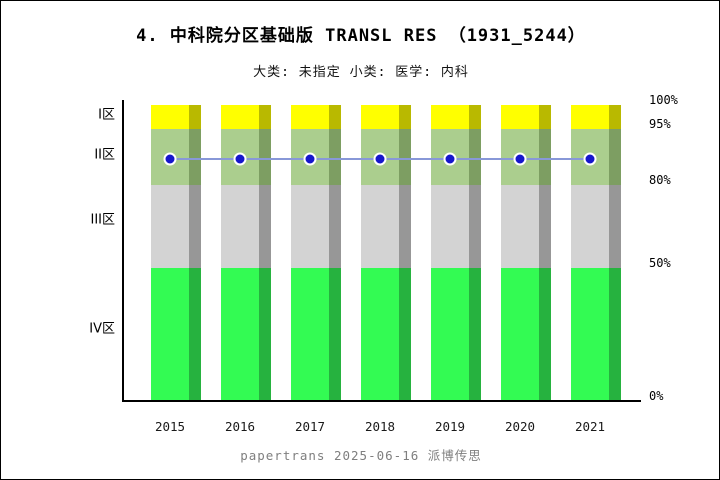  I want to click on x-axis-line, so click(381, 401).